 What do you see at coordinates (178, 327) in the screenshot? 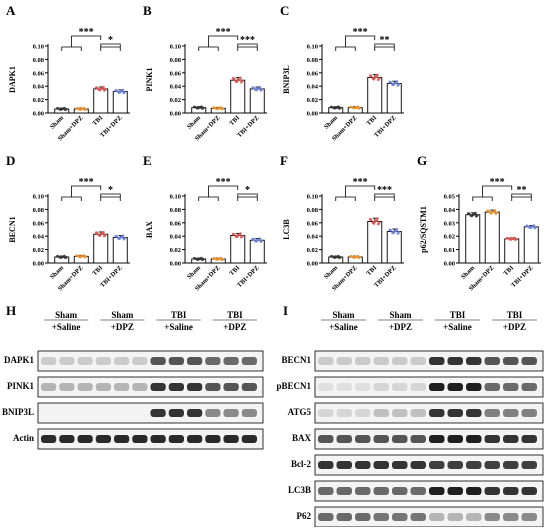
I see `blot-group-label: +Saline` at bounding box center [178, 327].